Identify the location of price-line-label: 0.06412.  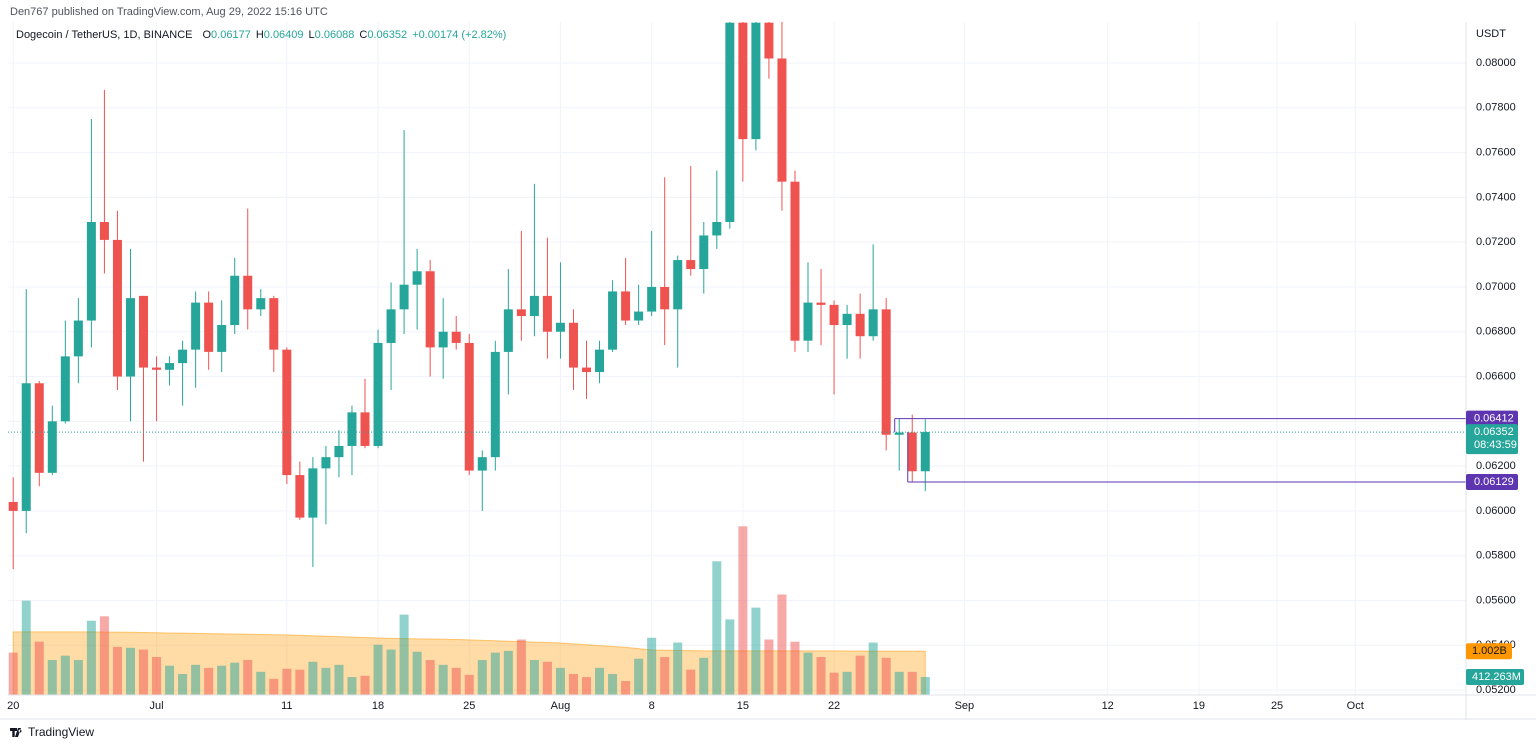
(1494, 419).